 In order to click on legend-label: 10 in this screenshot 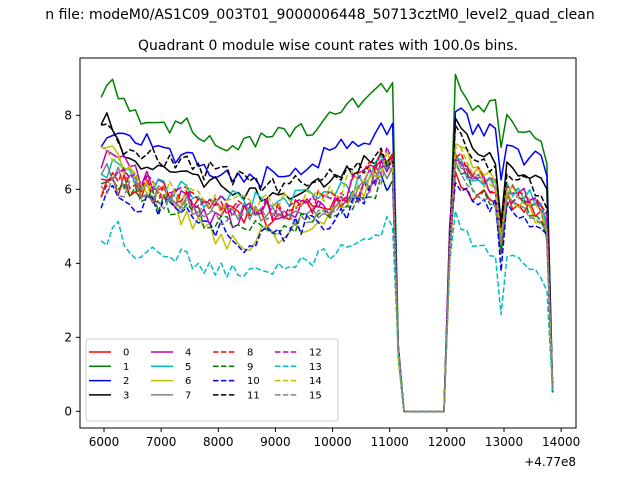, I will do `click(253, 381)`.